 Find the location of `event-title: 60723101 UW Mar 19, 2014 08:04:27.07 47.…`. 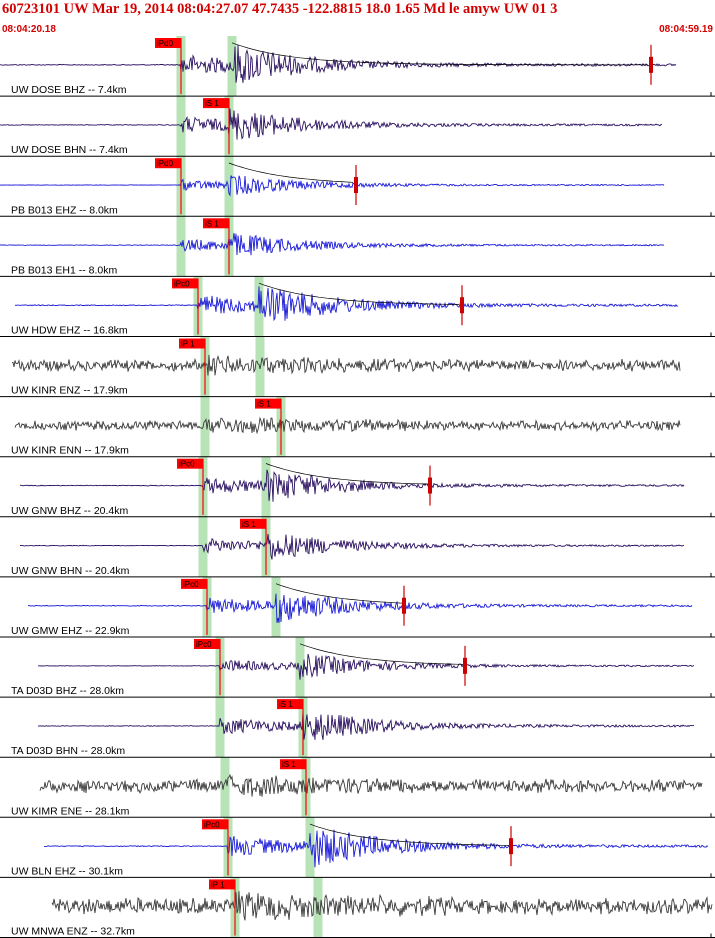

event-title: 60723101 UW Mar 19, 2014 08:04:27.07 47.… is located at coordinates (280, 9).